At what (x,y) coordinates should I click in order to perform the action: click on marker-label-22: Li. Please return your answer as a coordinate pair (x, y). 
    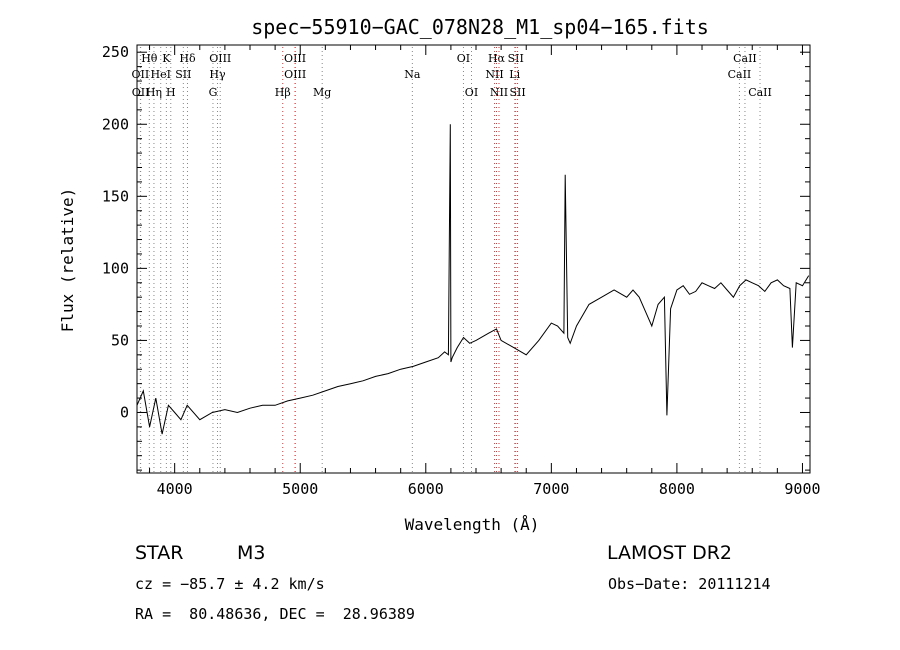
    Looking at the image, I should click on (514, 74).